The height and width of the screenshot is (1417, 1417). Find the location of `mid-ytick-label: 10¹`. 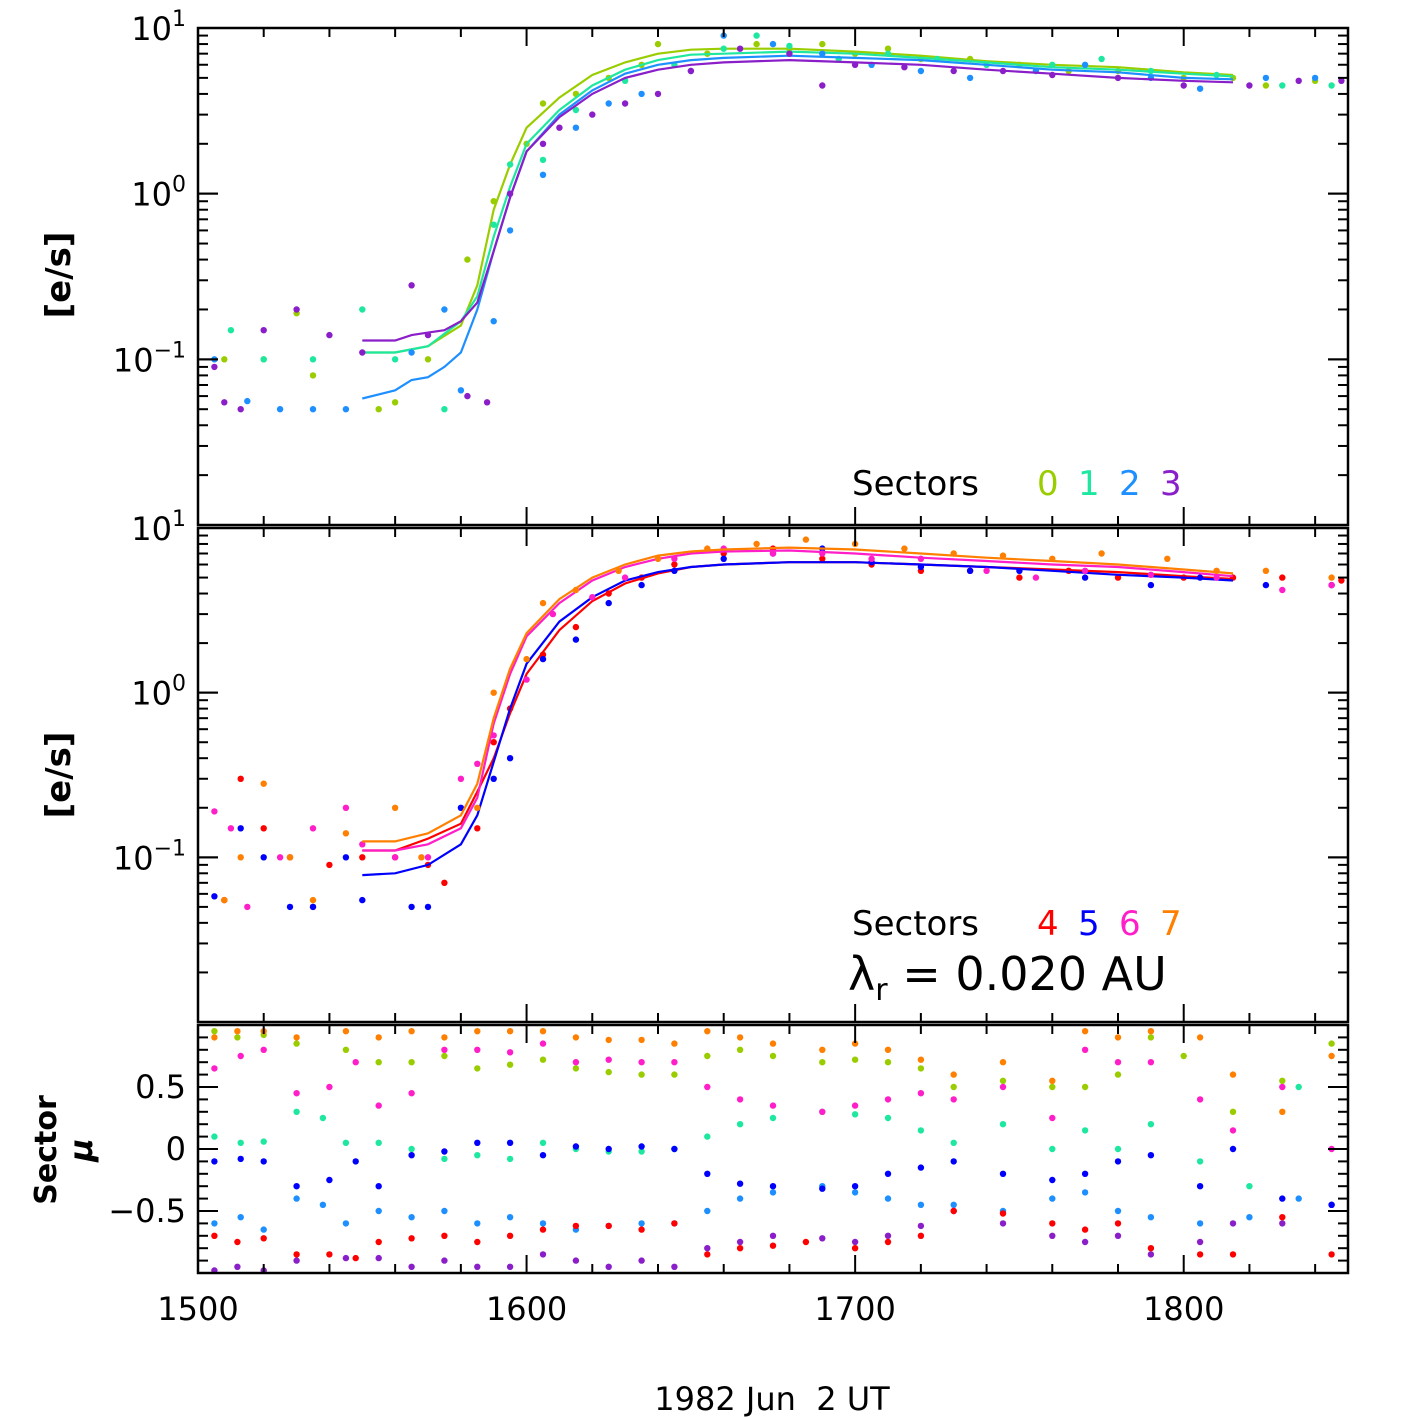

mid-ytick-label: 10¹ is located at coordinates (158, 527).